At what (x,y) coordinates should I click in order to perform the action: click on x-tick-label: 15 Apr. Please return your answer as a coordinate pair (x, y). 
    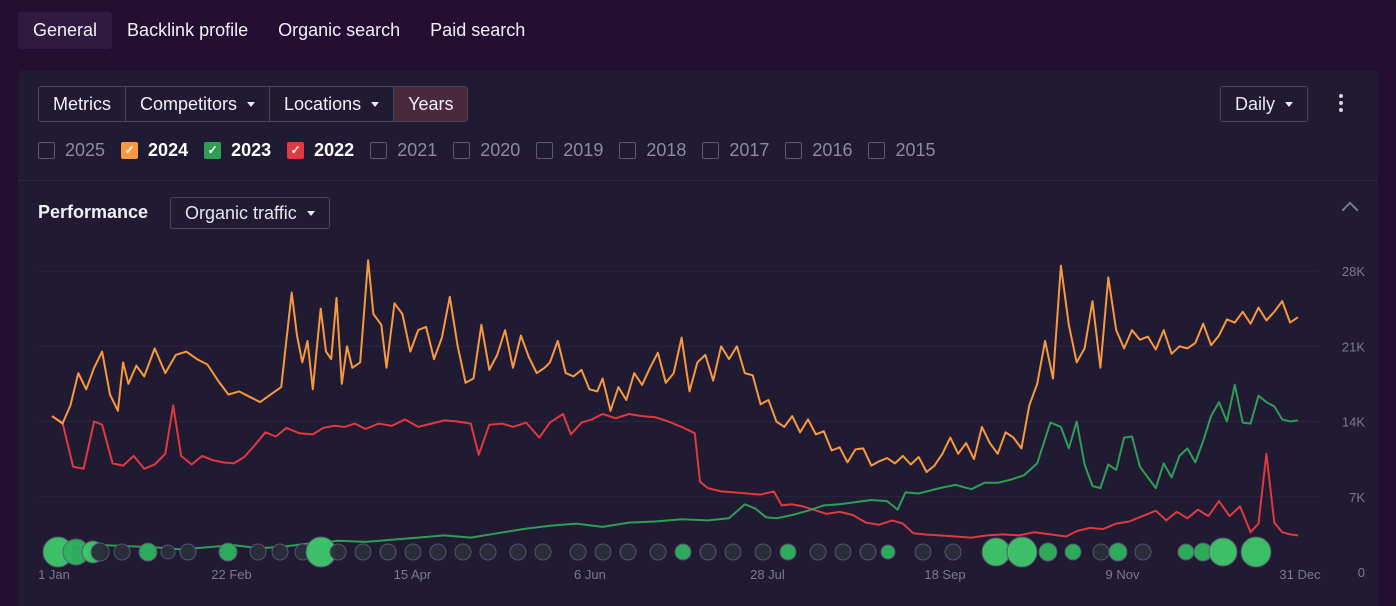
    Looking at the image, I should click on (413, 574).